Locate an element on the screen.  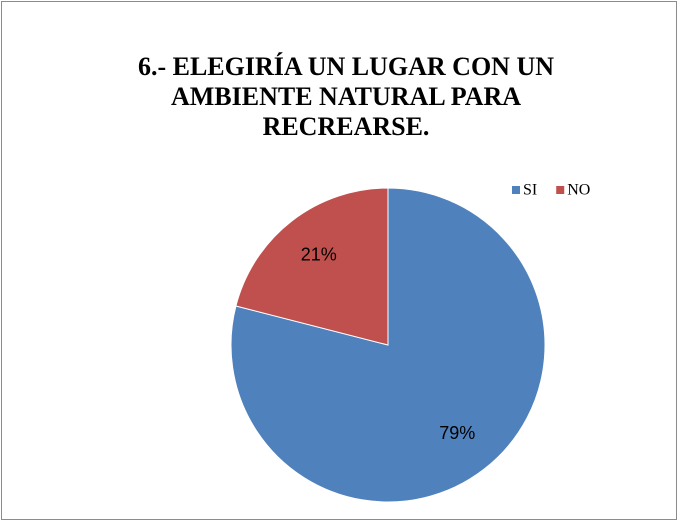
data-label: 21% is located at coordinates (319, 254).